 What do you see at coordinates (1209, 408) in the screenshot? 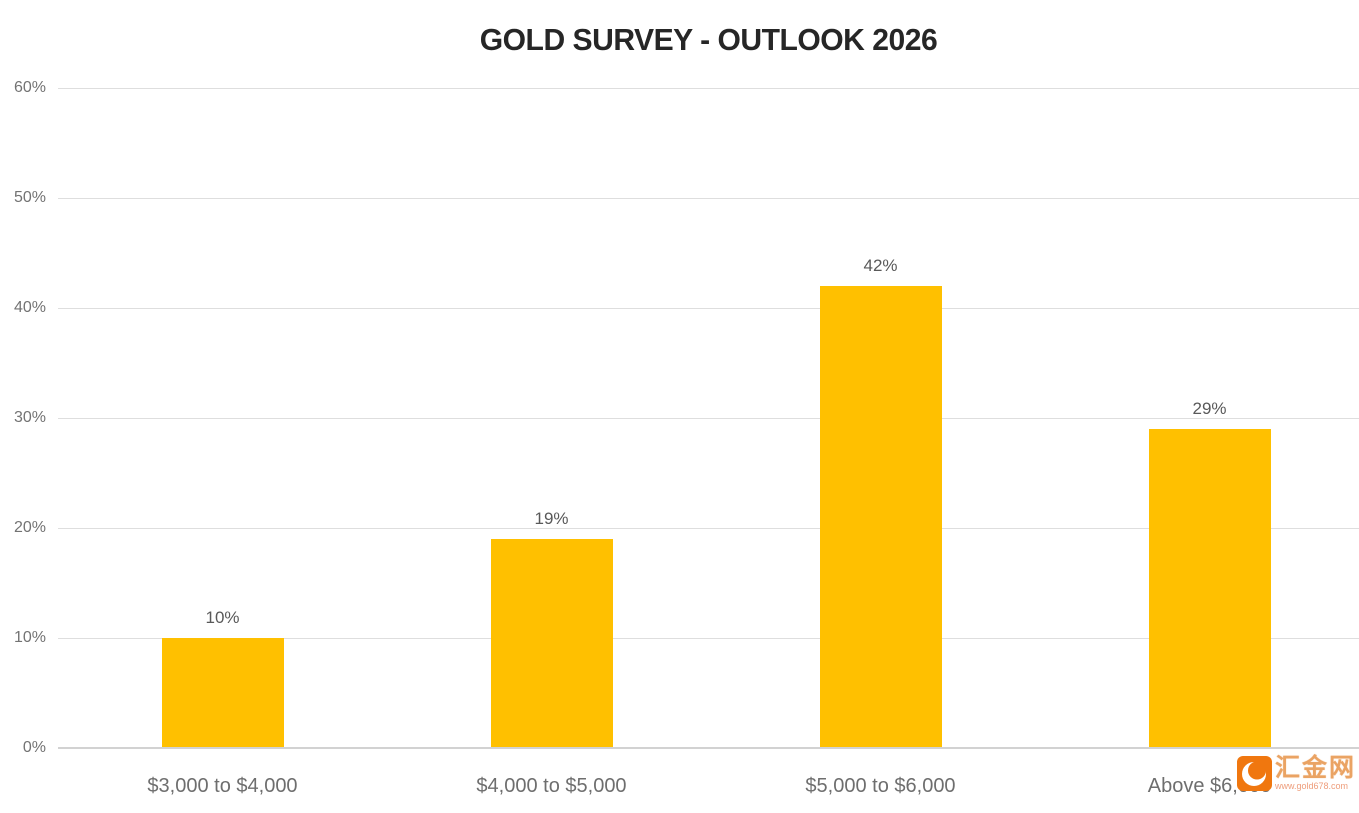
I see `bar-value-label: 29%` at bounding box center [1209, 408].